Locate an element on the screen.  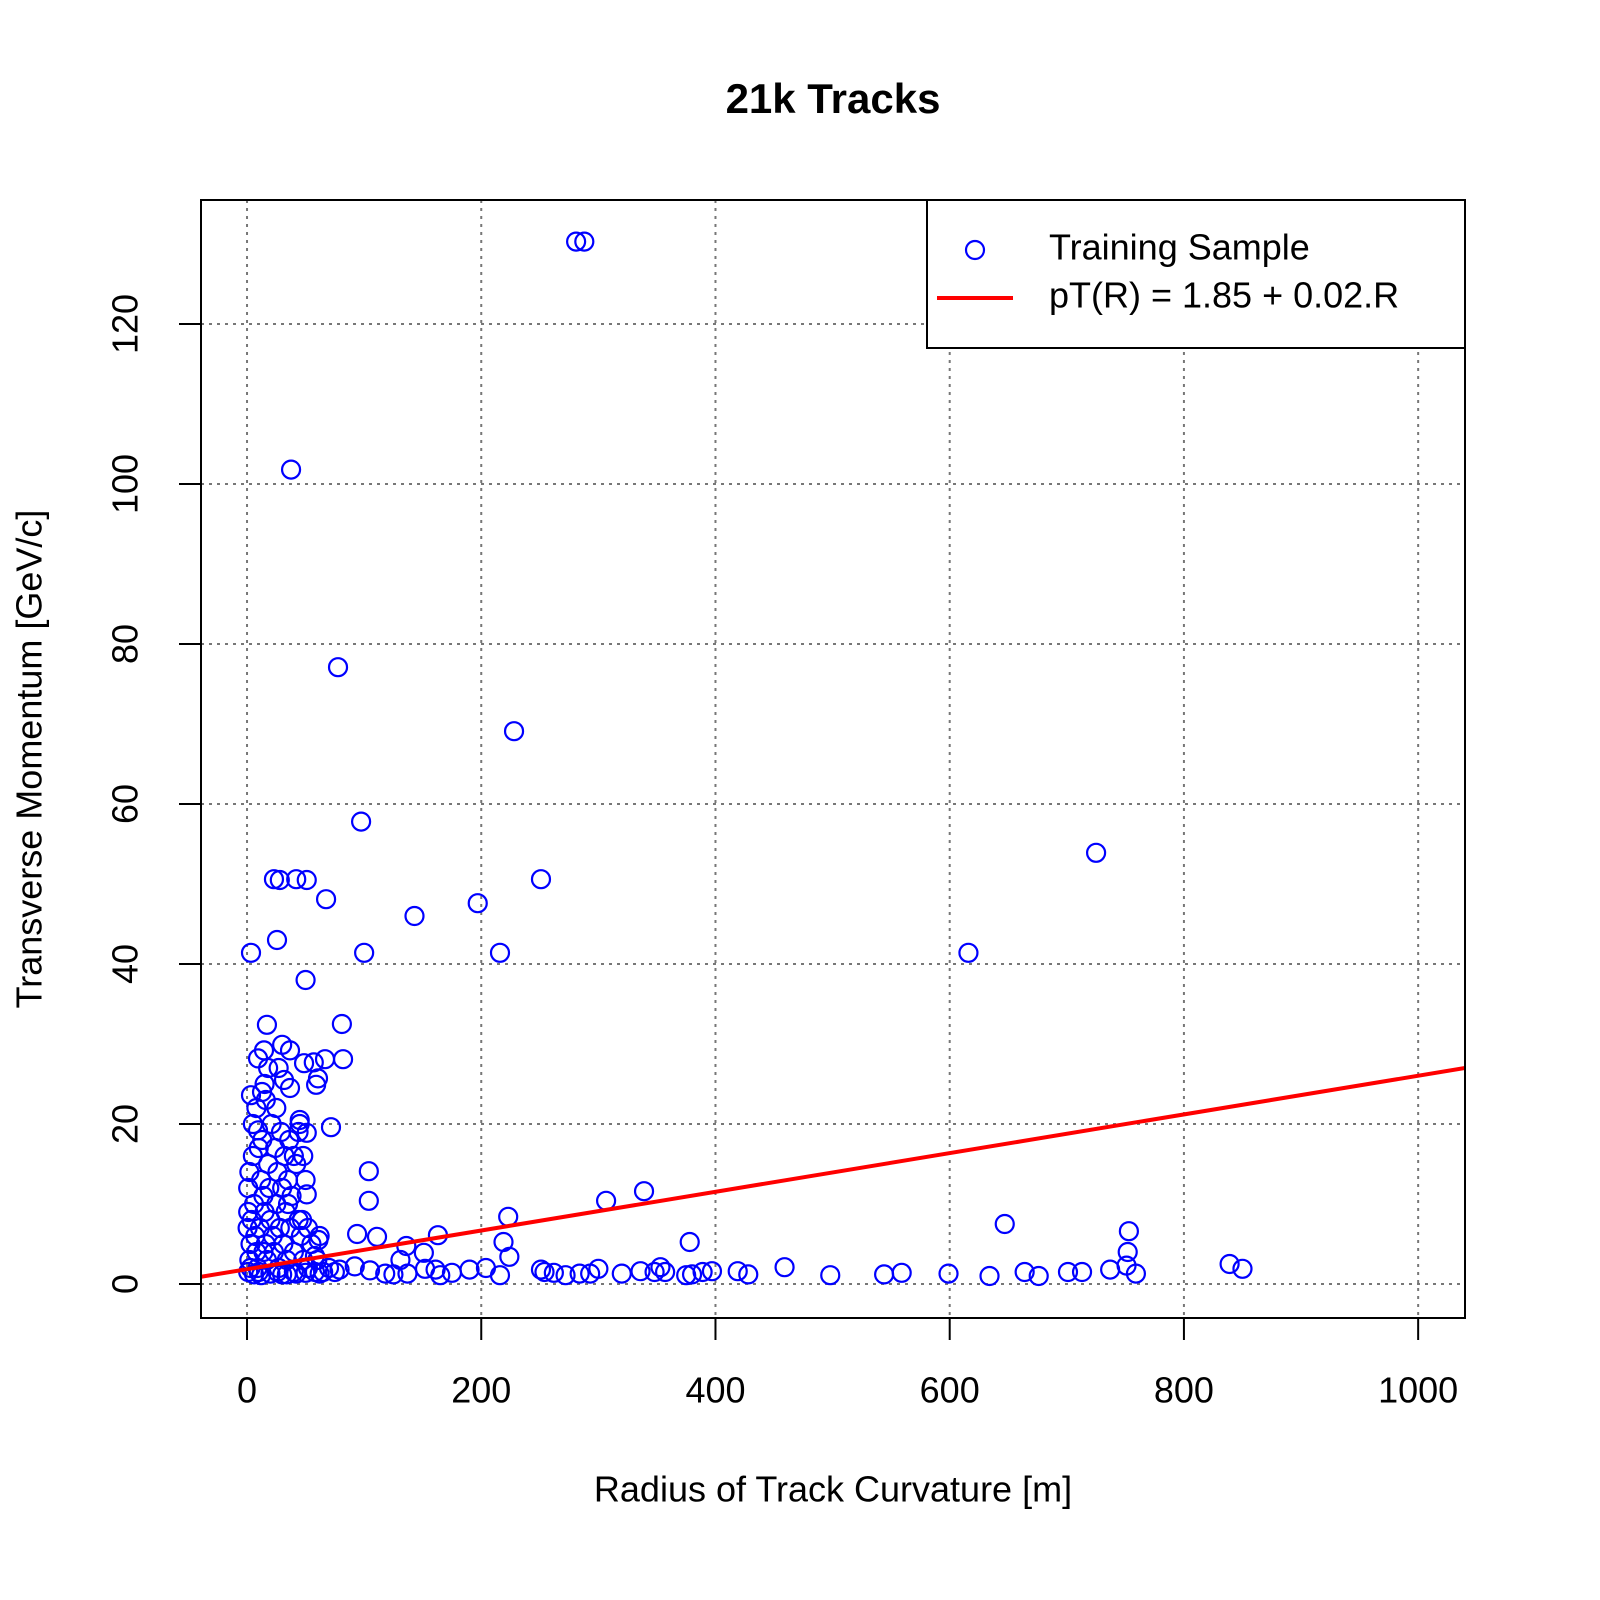
x-tick-label: 800 is located at coordinates (1184, 1390).